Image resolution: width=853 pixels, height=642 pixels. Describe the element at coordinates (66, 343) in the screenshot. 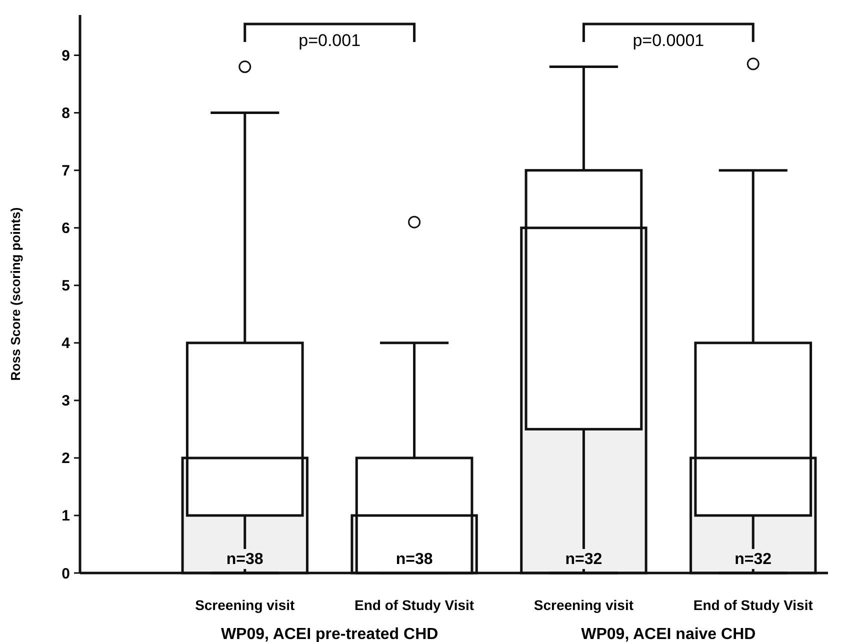

I see `y-tick-label: 4` at that location.